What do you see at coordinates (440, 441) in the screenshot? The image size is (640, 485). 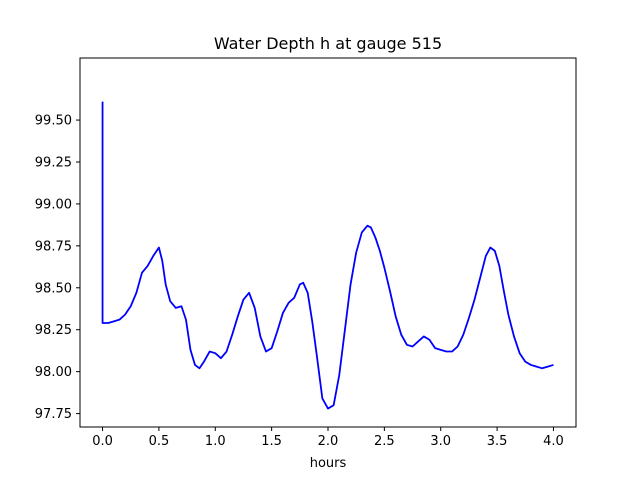 I see `x-tick-label: 3.0` at bounding box center [440, 441].